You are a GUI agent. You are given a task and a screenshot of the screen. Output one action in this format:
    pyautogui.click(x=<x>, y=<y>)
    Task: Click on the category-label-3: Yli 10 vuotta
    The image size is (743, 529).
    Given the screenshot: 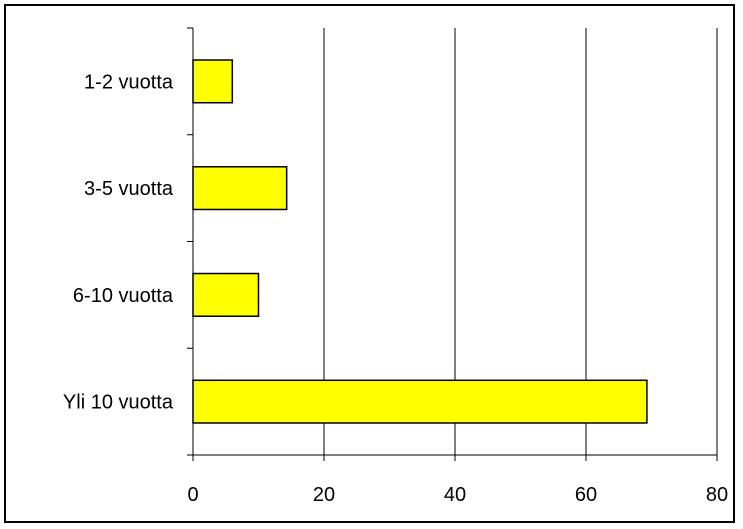 What is the action you would take?
    pyautogui.click(x=118, y=403)
    